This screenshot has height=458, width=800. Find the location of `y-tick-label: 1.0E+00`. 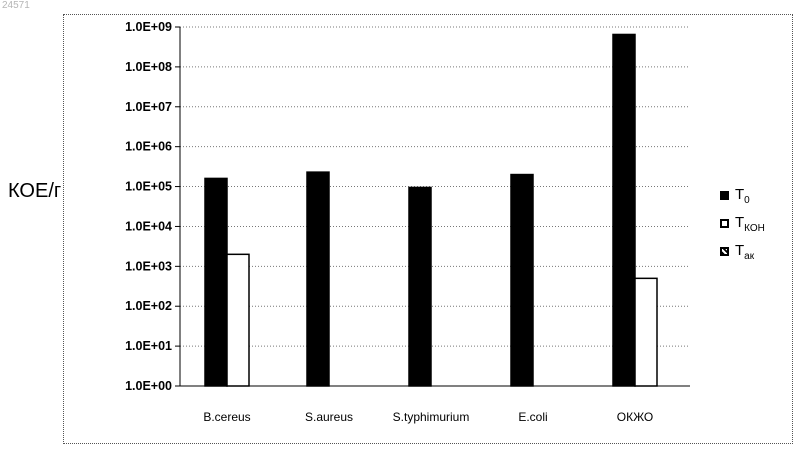

y-tick-label: 1.0E+00 is located at coordinates (148, 386).